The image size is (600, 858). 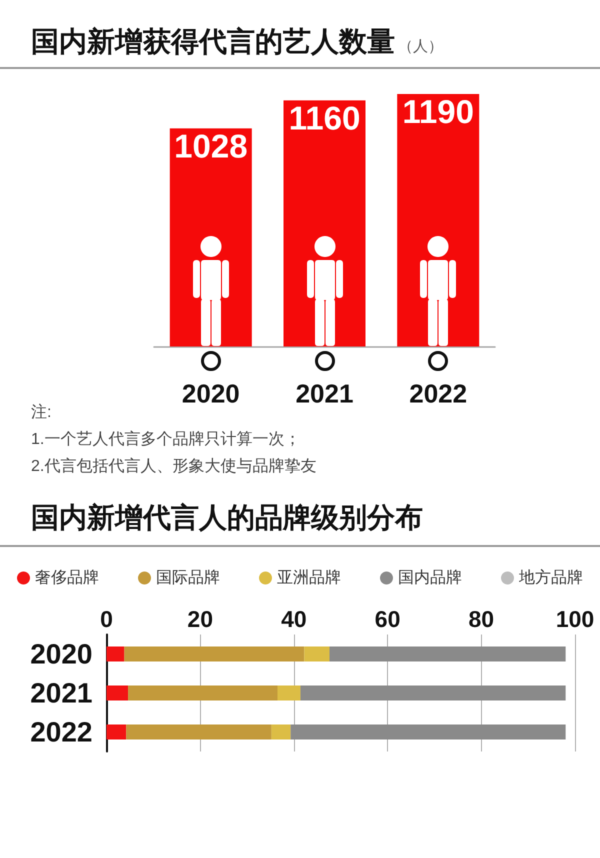 What do you see at coordinates (438, 393) in the screenshot?
I see `x-tick-label: 2022` at bounding box center [438, 393].